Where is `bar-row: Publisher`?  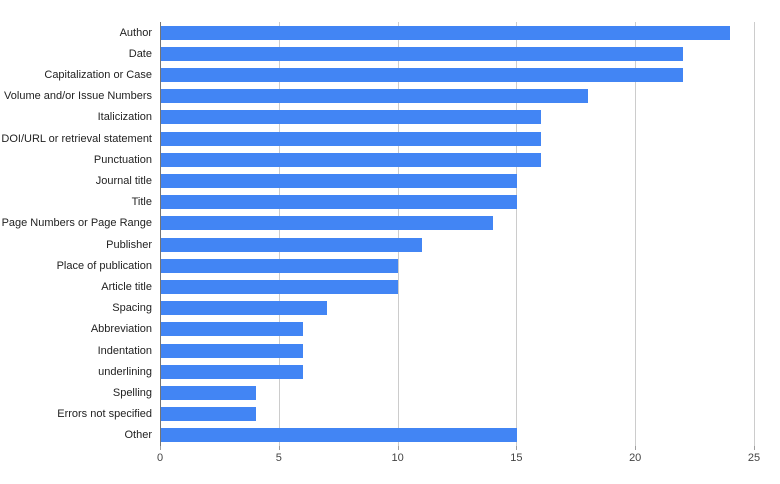 bar-row: Publisher is located at coordinates (377, 244).